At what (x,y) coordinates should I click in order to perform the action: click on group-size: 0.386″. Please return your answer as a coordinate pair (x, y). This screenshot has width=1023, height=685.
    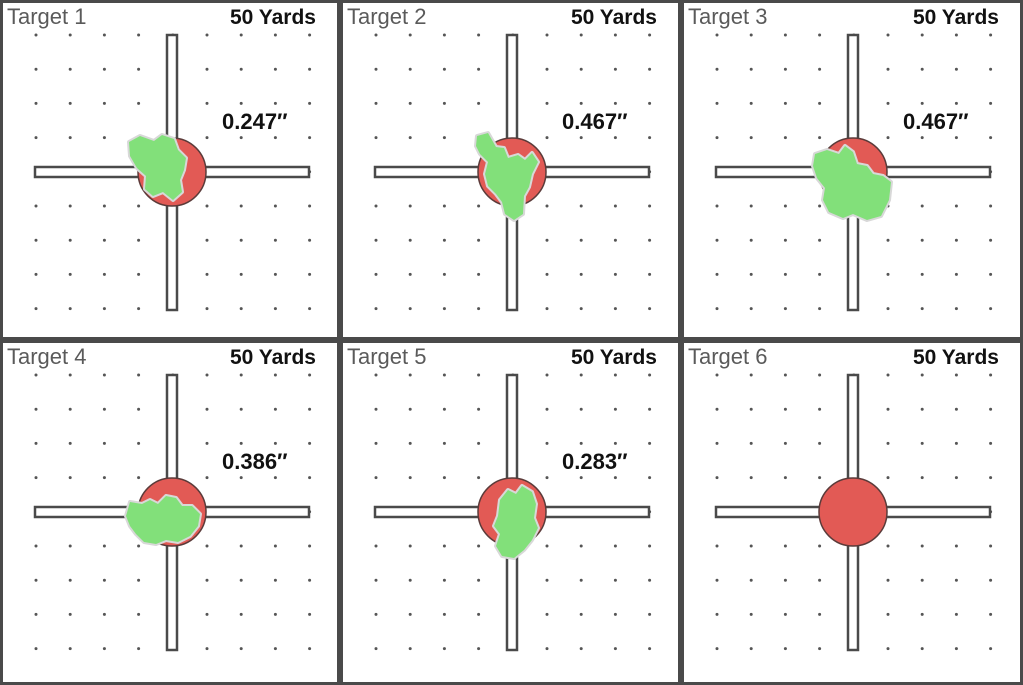
    Looking at the image, I should click on (255, 461).